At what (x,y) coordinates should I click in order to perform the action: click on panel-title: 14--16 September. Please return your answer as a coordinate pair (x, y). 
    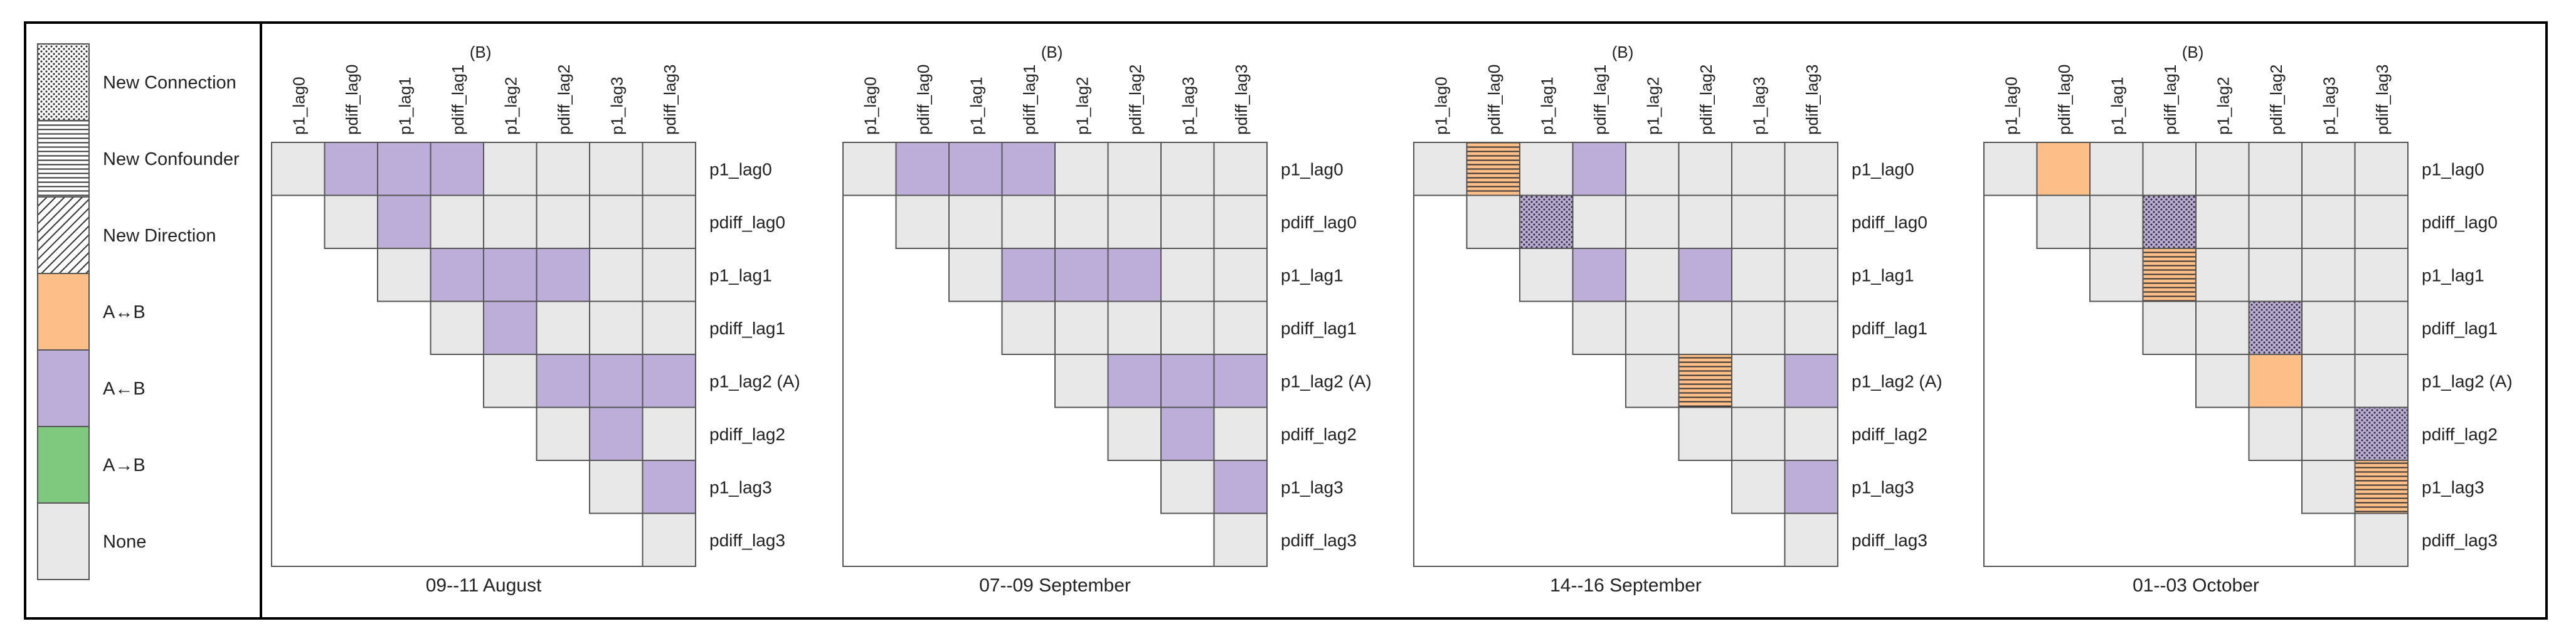
    Looking at the image, I should click on (1626, 585).